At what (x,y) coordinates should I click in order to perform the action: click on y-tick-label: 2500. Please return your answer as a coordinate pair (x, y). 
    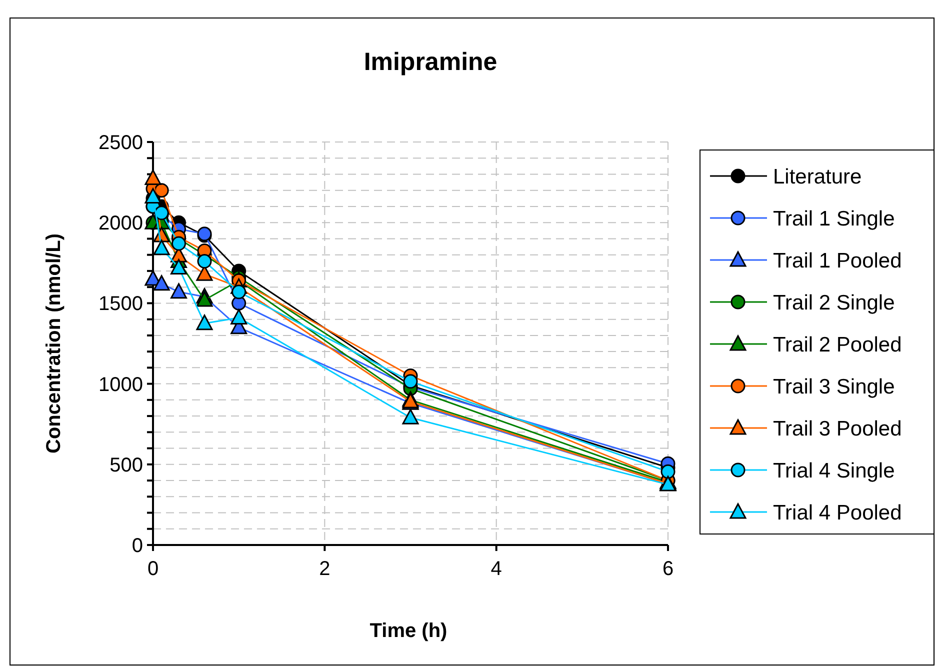
    Looking at the image, I should click on (120, 143).